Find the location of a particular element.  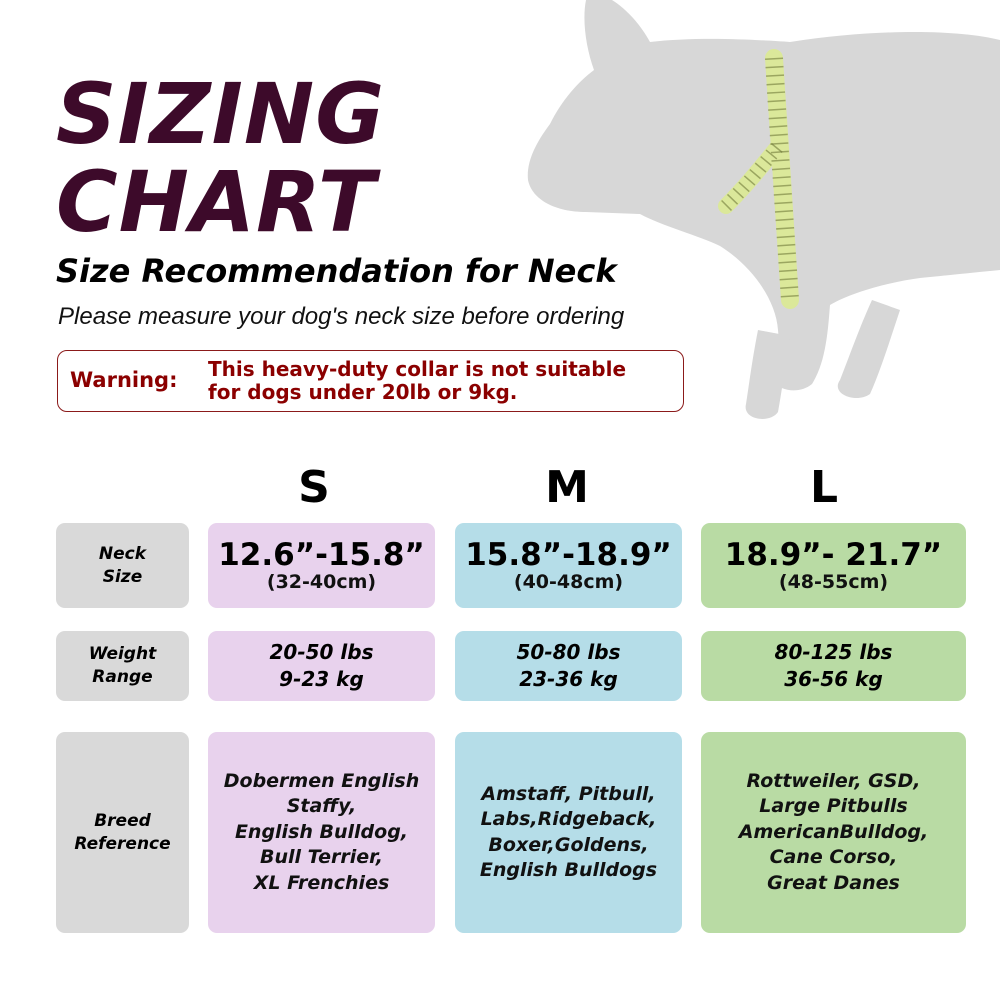

row-label-neck-text: Neck Size is located at coordinates (122, 565).